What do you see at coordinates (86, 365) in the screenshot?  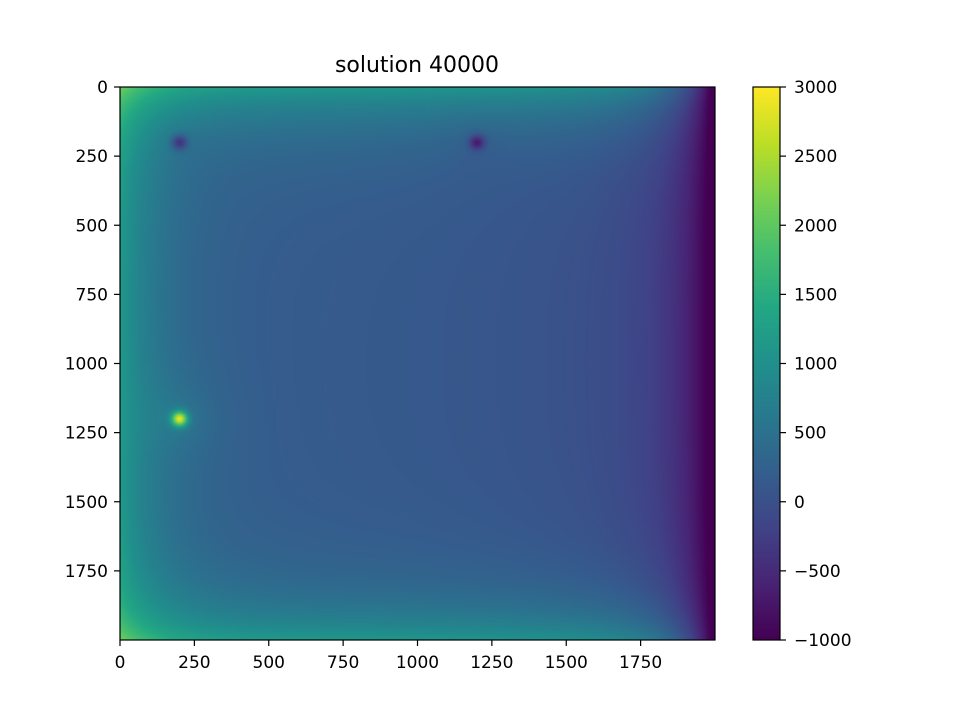 I see `y-tick-label: 1000` at bounding box center [86, 365].